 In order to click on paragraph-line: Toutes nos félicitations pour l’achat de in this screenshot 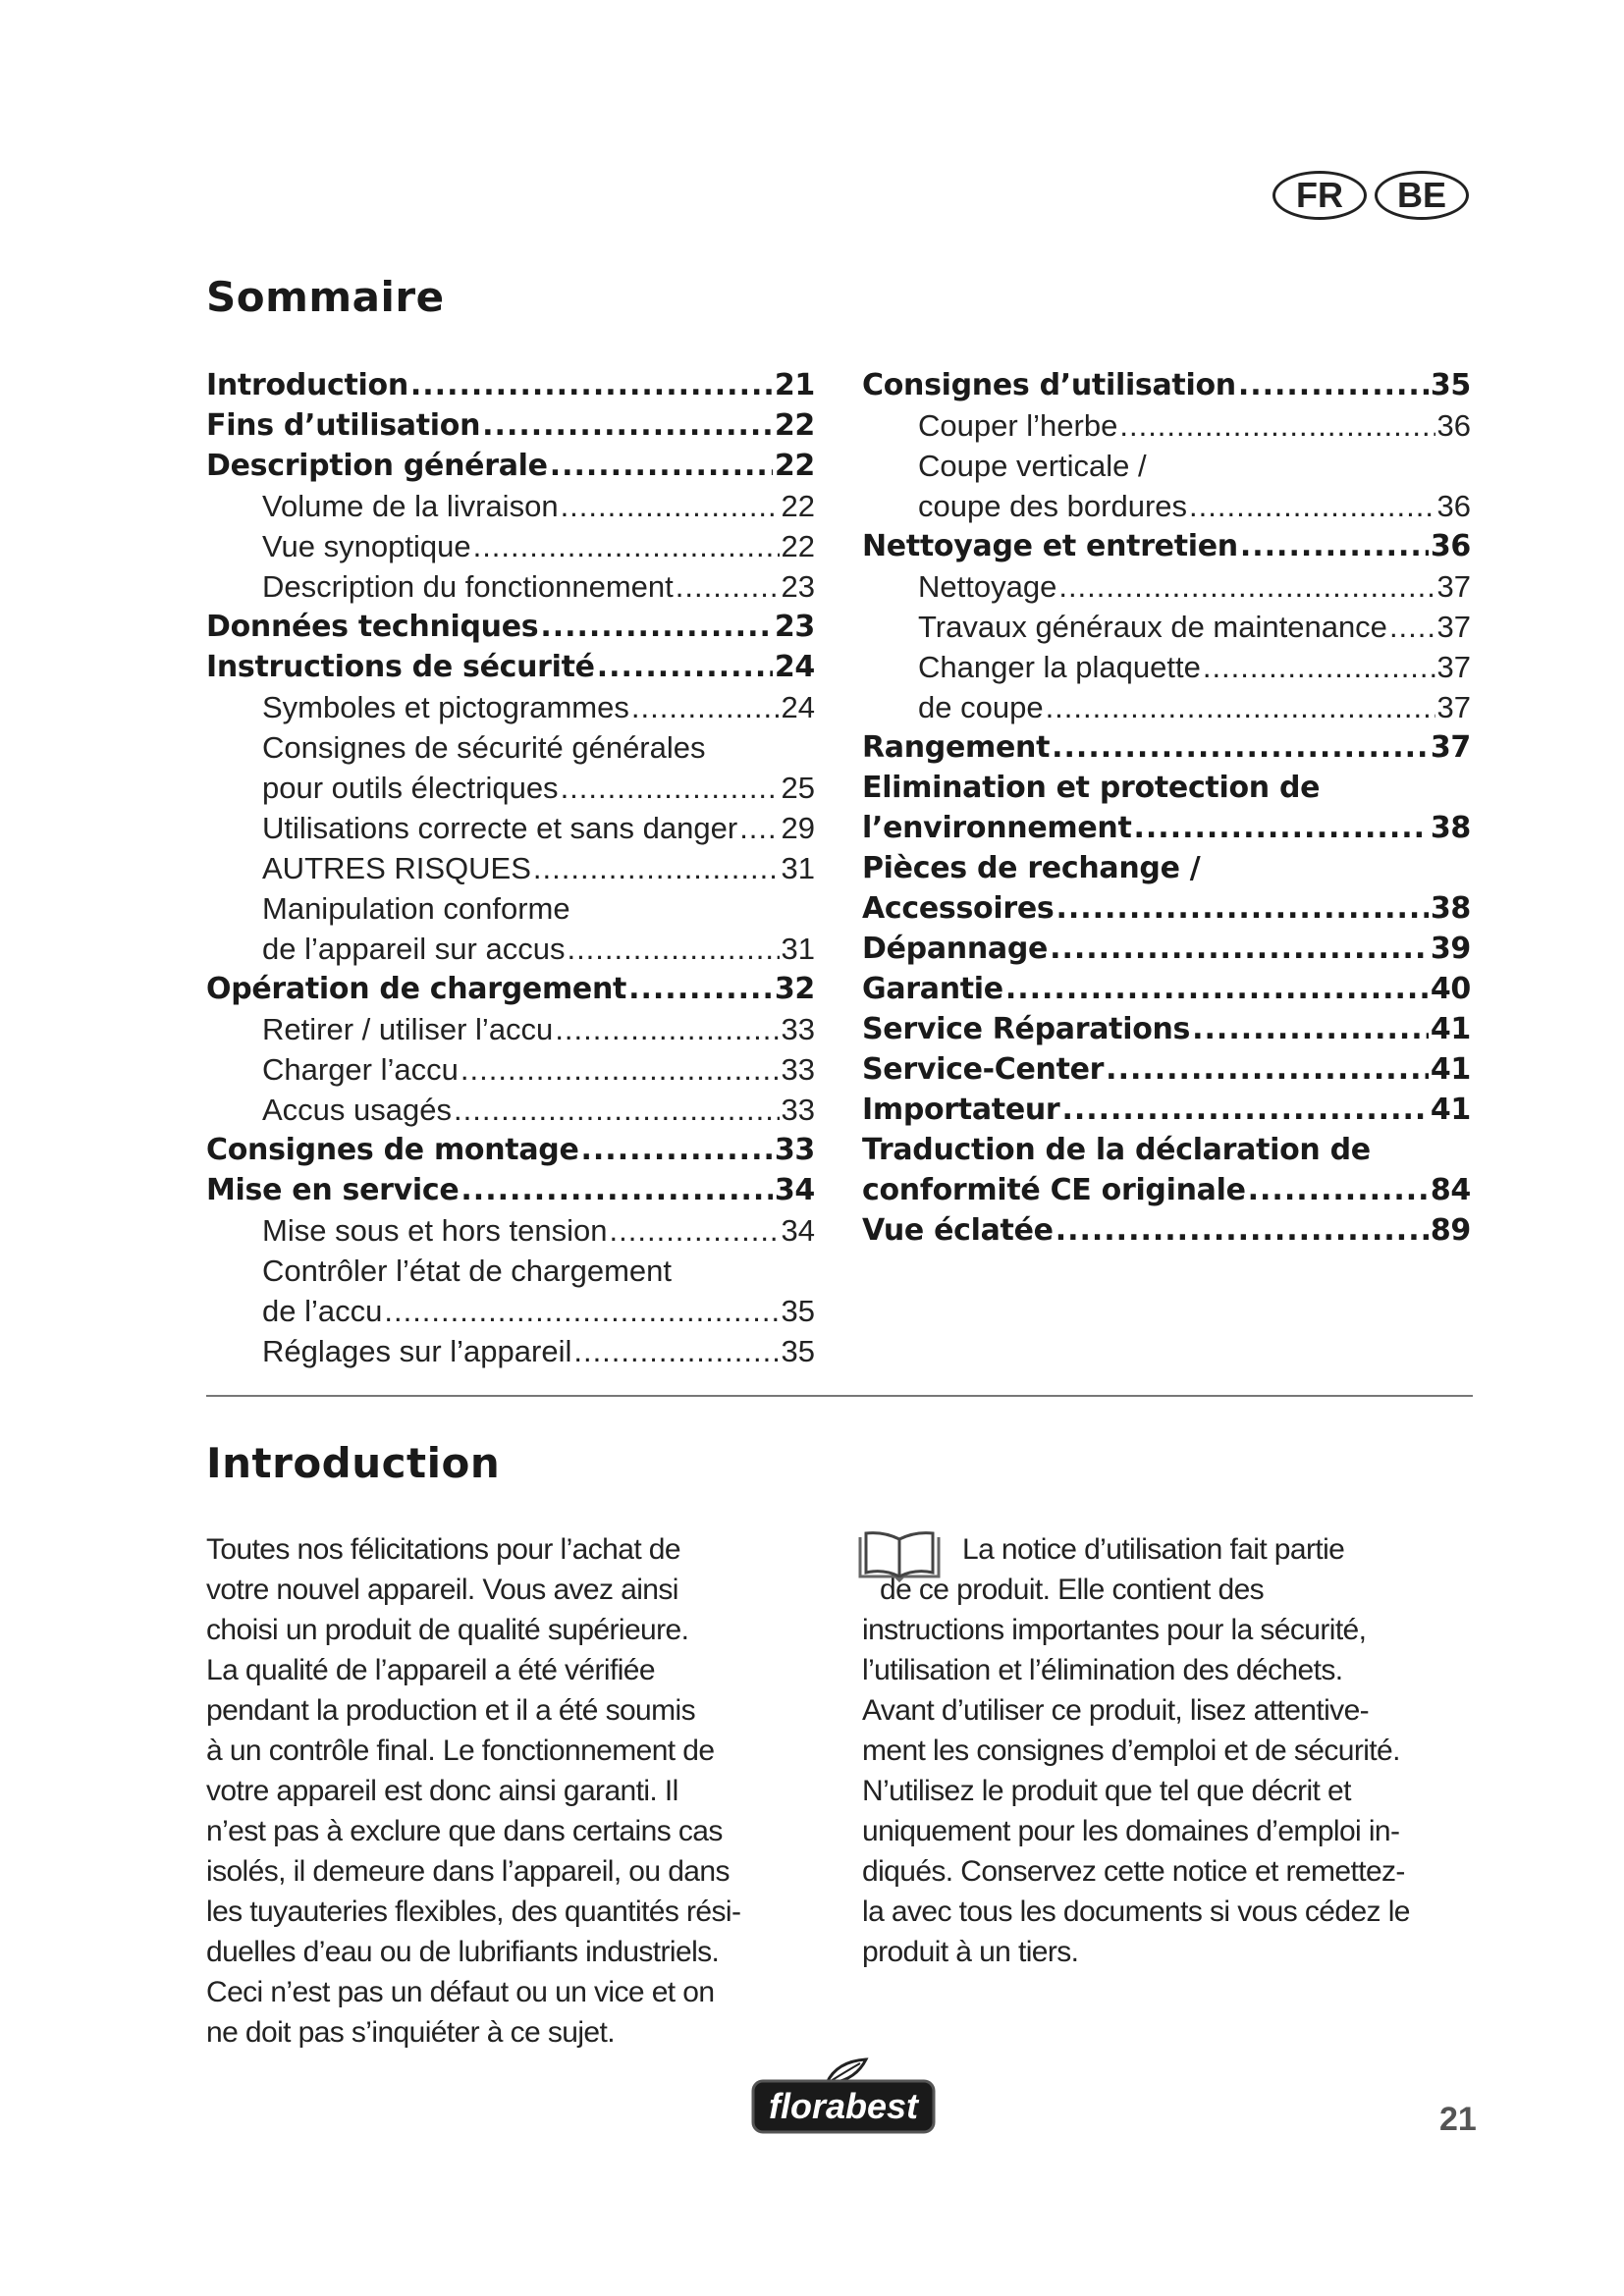, I will do `click(443, 1550)`.